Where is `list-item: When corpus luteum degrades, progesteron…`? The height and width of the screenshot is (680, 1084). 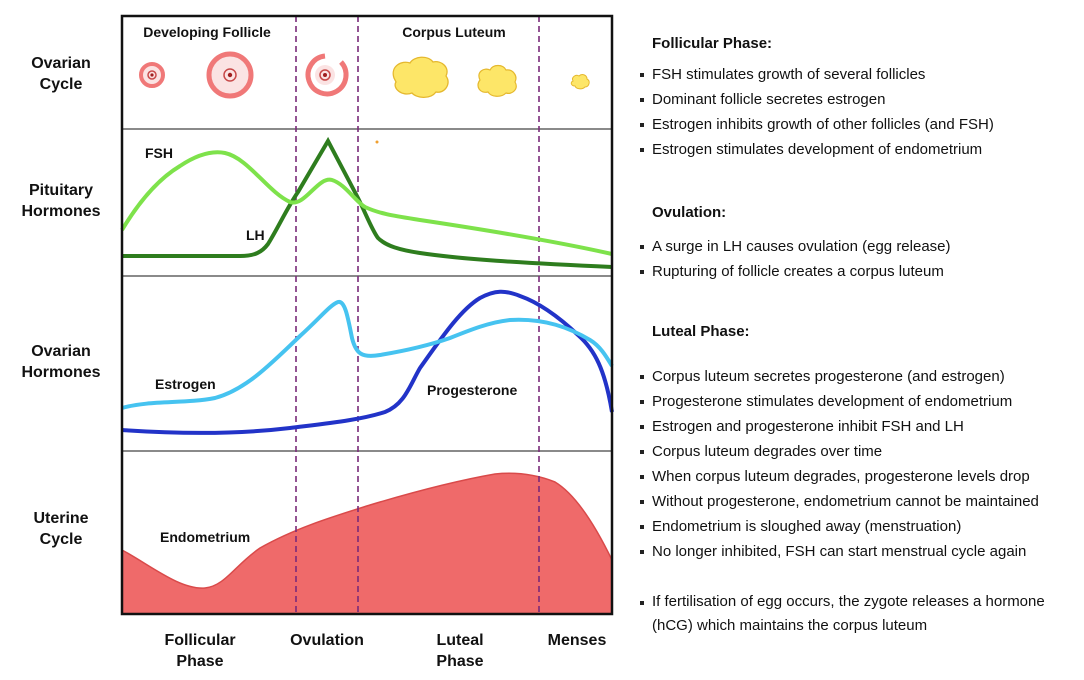 list-item: When corpus luteum degrades, progesteron… is located at coordinates (861, 476).